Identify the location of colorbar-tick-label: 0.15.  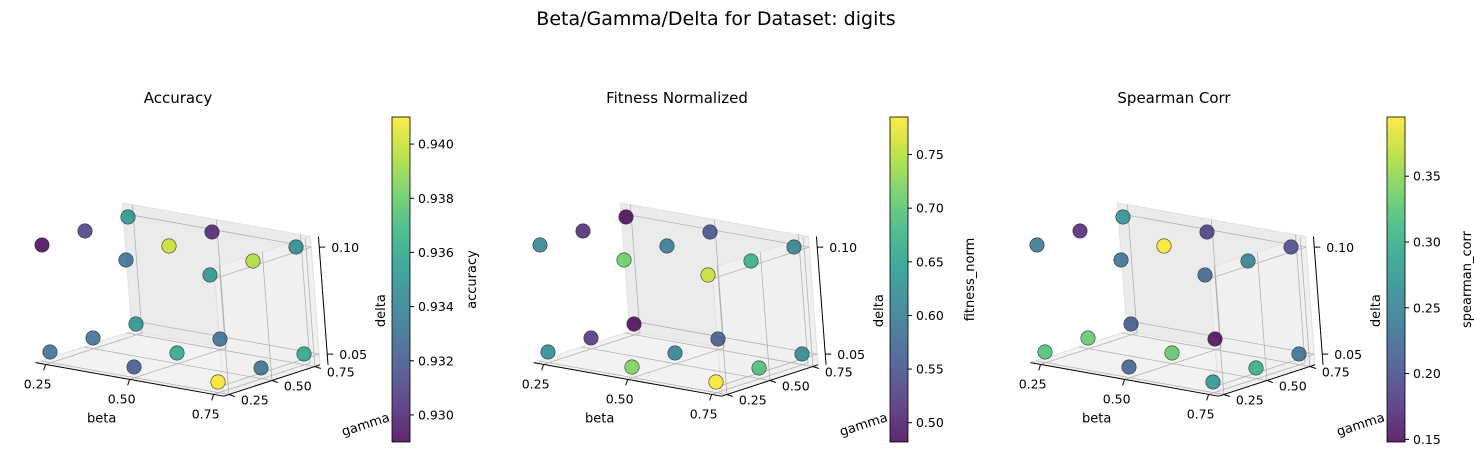
(1427, 439).